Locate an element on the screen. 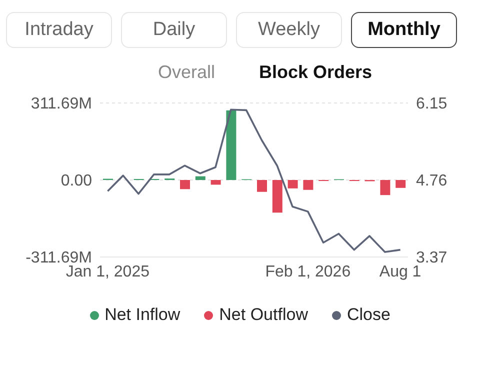 This screenshot has height=383, width=480. text: Monthly is located at coordinates (404, 30).